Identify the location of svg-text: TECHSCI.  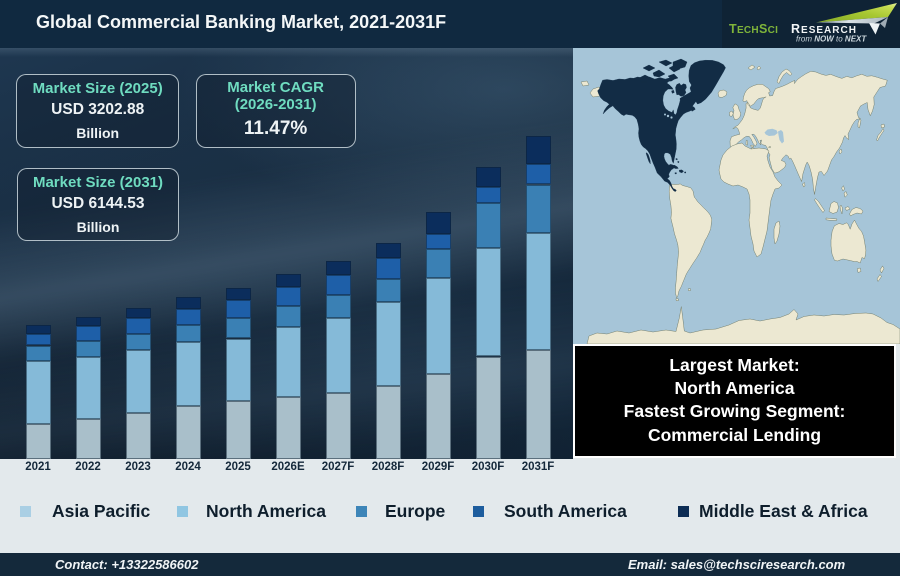
(753, 29).